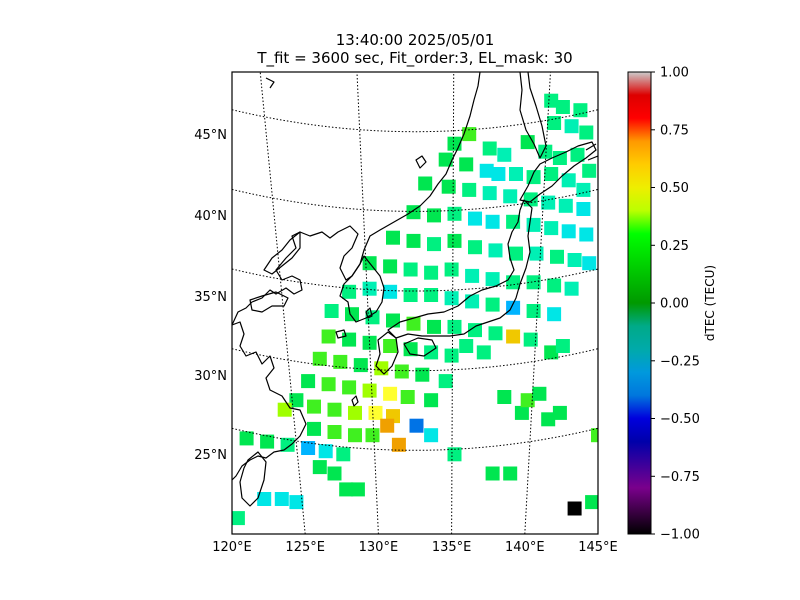 The width and height of the screenshot is (800, 600). I want to click on coastline-jeju, so click(341, 334).